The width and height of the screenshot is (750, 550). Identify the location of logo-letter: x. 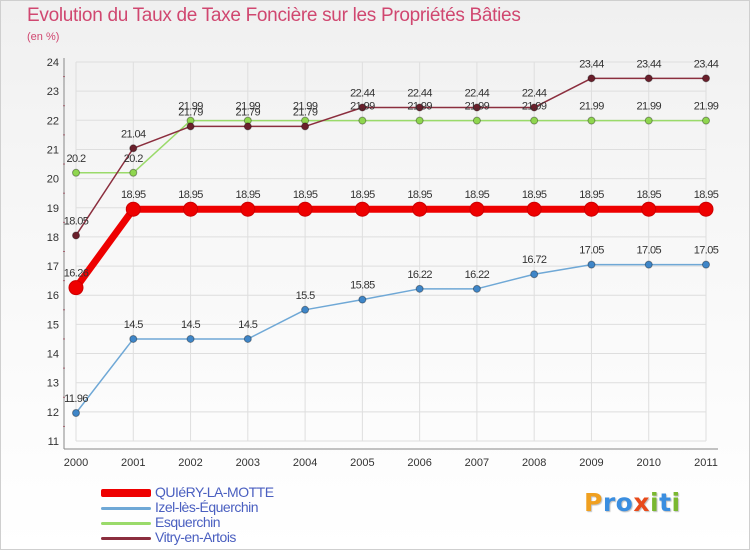
(641, 502).